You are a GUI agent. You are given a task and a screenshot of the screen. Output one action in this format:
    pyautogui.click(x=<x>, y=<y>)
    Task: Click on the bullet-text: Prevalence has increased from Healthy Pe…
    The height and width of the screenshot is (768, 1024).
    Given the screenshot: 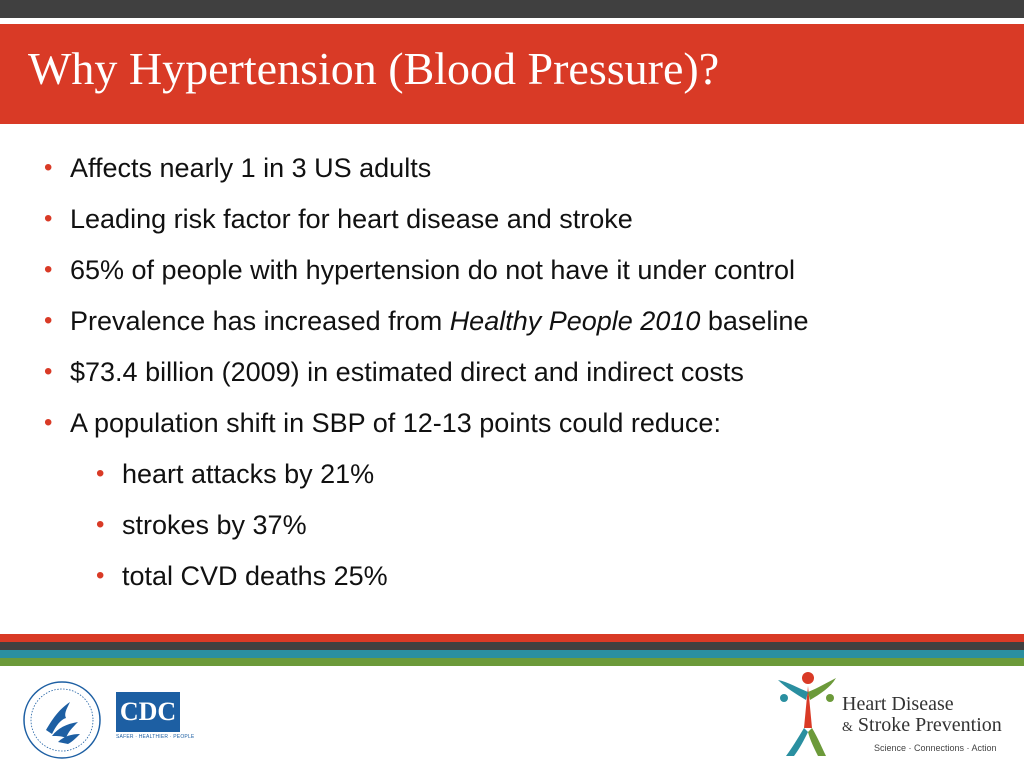 What is the action you would take?
    pyautogui.click(x=439, y=321)
    